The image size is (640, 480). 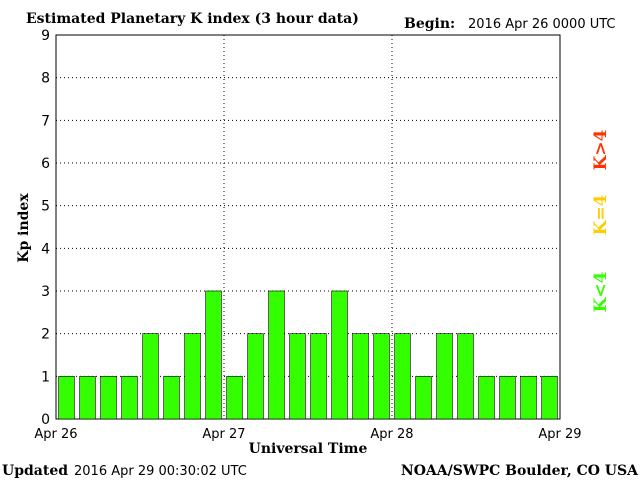 What do you see at coordinates (601, 214) in the screenshot?
I see `legend-k-equal-4: K=4` at bounding box center [601, 214].